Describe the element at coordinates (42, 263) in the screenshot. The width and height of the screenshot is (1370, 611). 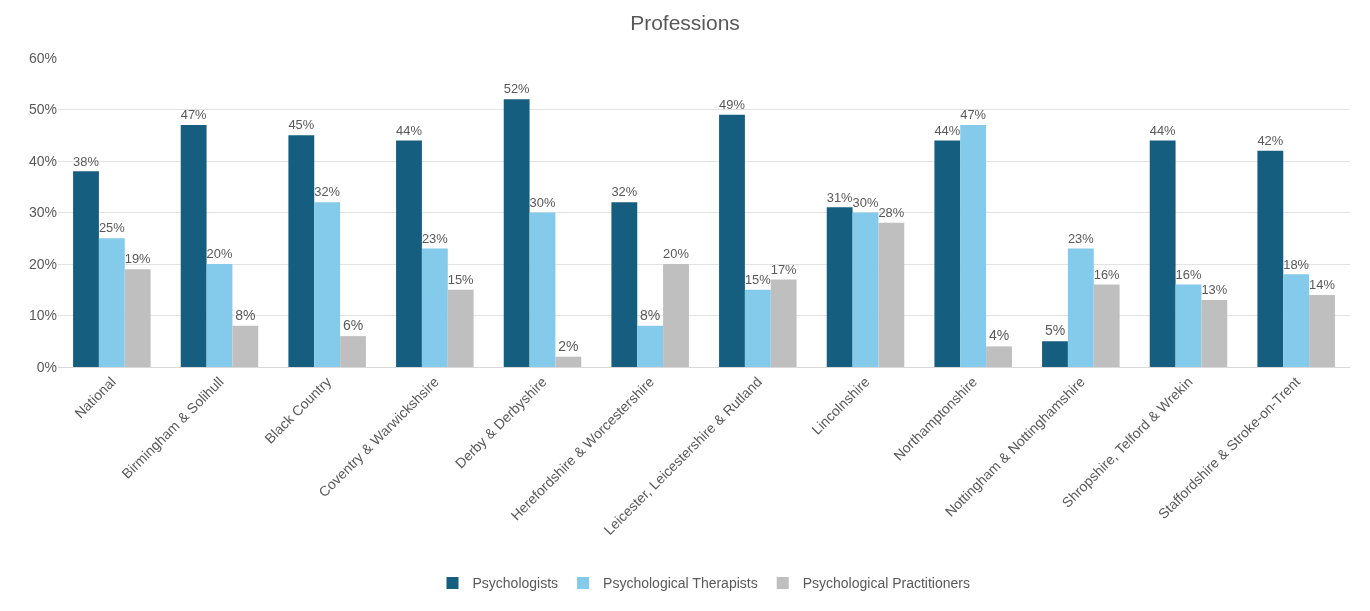
I see `y-tick-label: 20%` at that location.